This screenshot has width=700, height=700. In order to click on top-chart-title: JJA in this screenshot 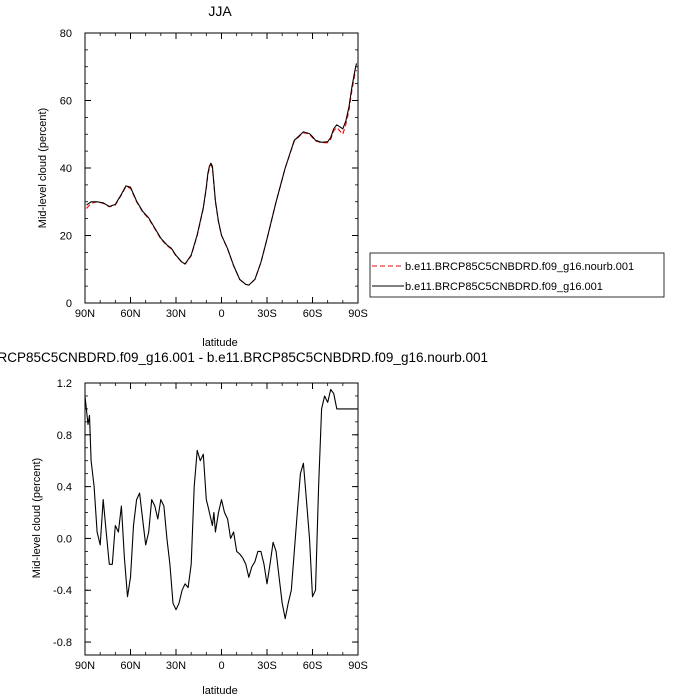, I will do `click(220, 11)`.